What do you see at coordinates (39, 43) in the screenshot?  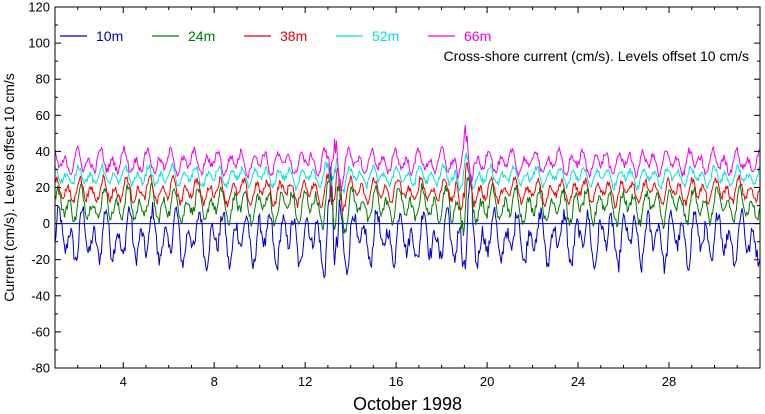 I see `y-tick-label: 100` at bounding box center [39, 43].